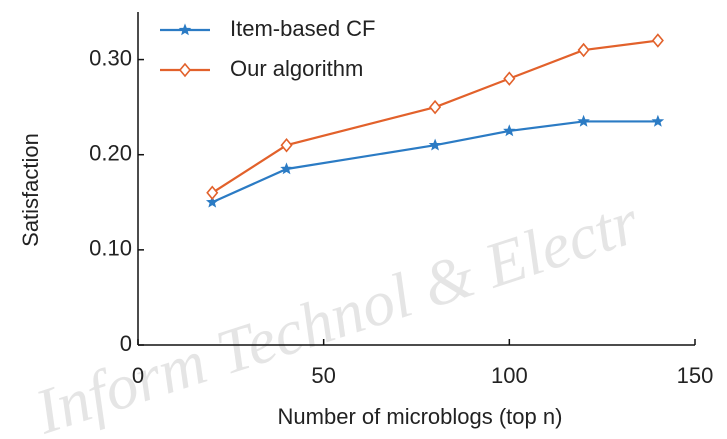 This screenshot has height=439, width=727. Describe the element at coordinates (509, 375) in the screenshot. I see `x-tick-label: 100` at that location.